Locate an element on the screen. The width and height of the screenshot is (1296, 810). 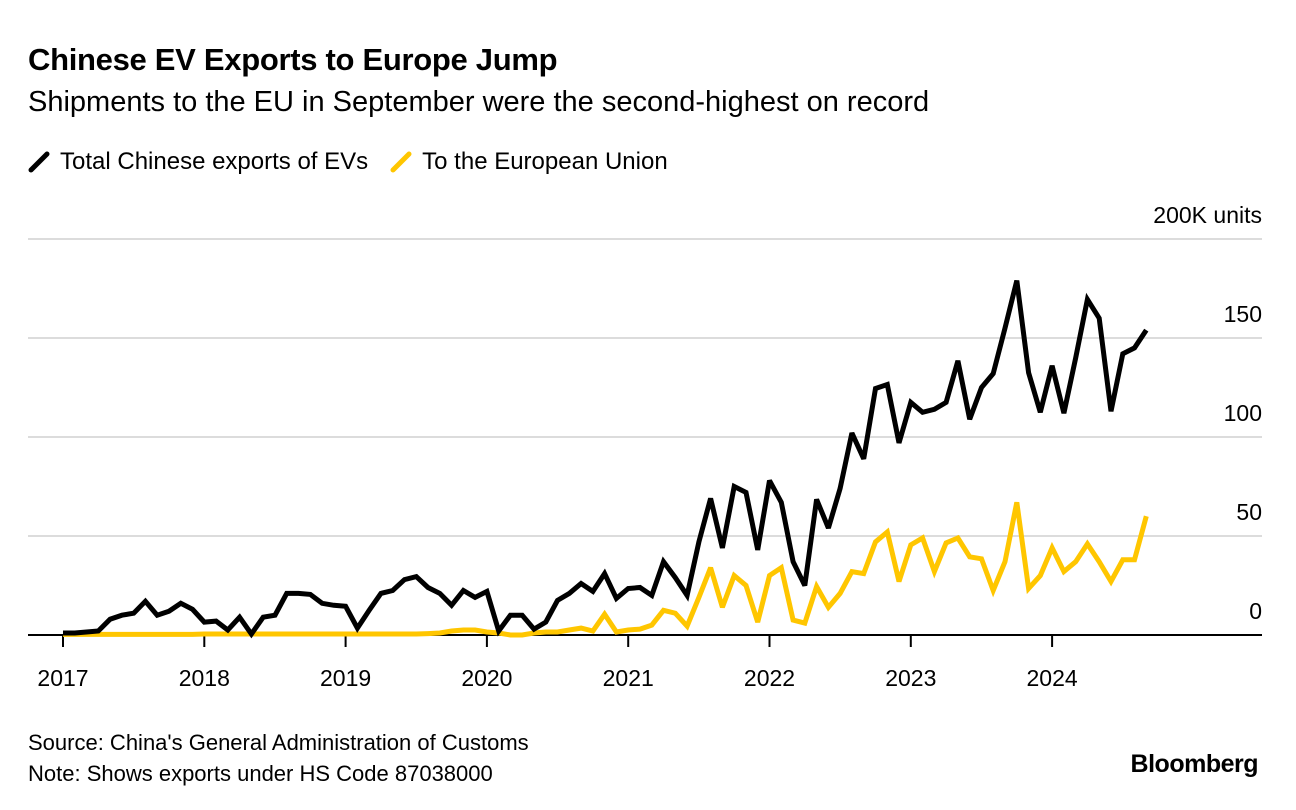
legend-swatch-total-icon is located at coordinates (39, 162).